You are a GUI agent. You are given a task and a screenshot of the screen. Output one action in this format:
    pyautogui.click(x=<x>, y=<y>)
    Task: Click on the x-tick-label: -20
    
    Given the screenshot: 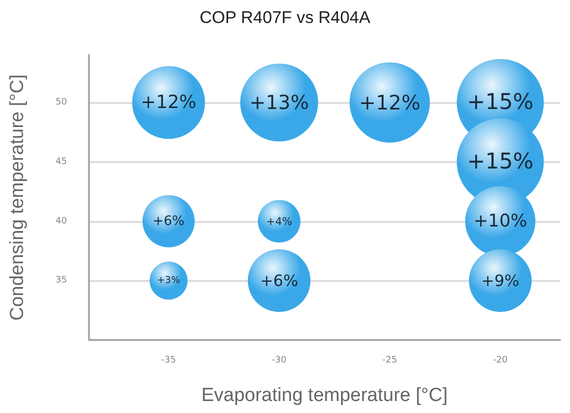 What is the action you would take?
    pyautogui.click(x=500, y=361)
    